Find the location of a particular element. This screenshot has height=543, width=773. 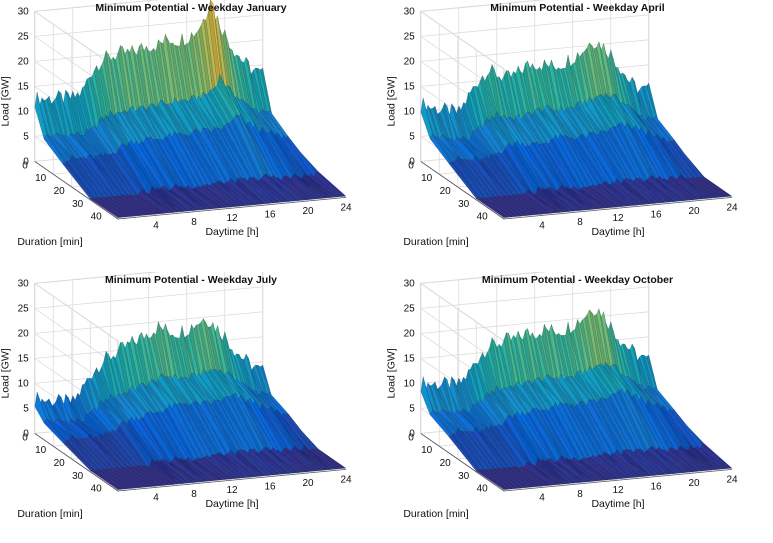

chart-title: Minimum Potential - Weekday July is located at coordinates (191, 280).